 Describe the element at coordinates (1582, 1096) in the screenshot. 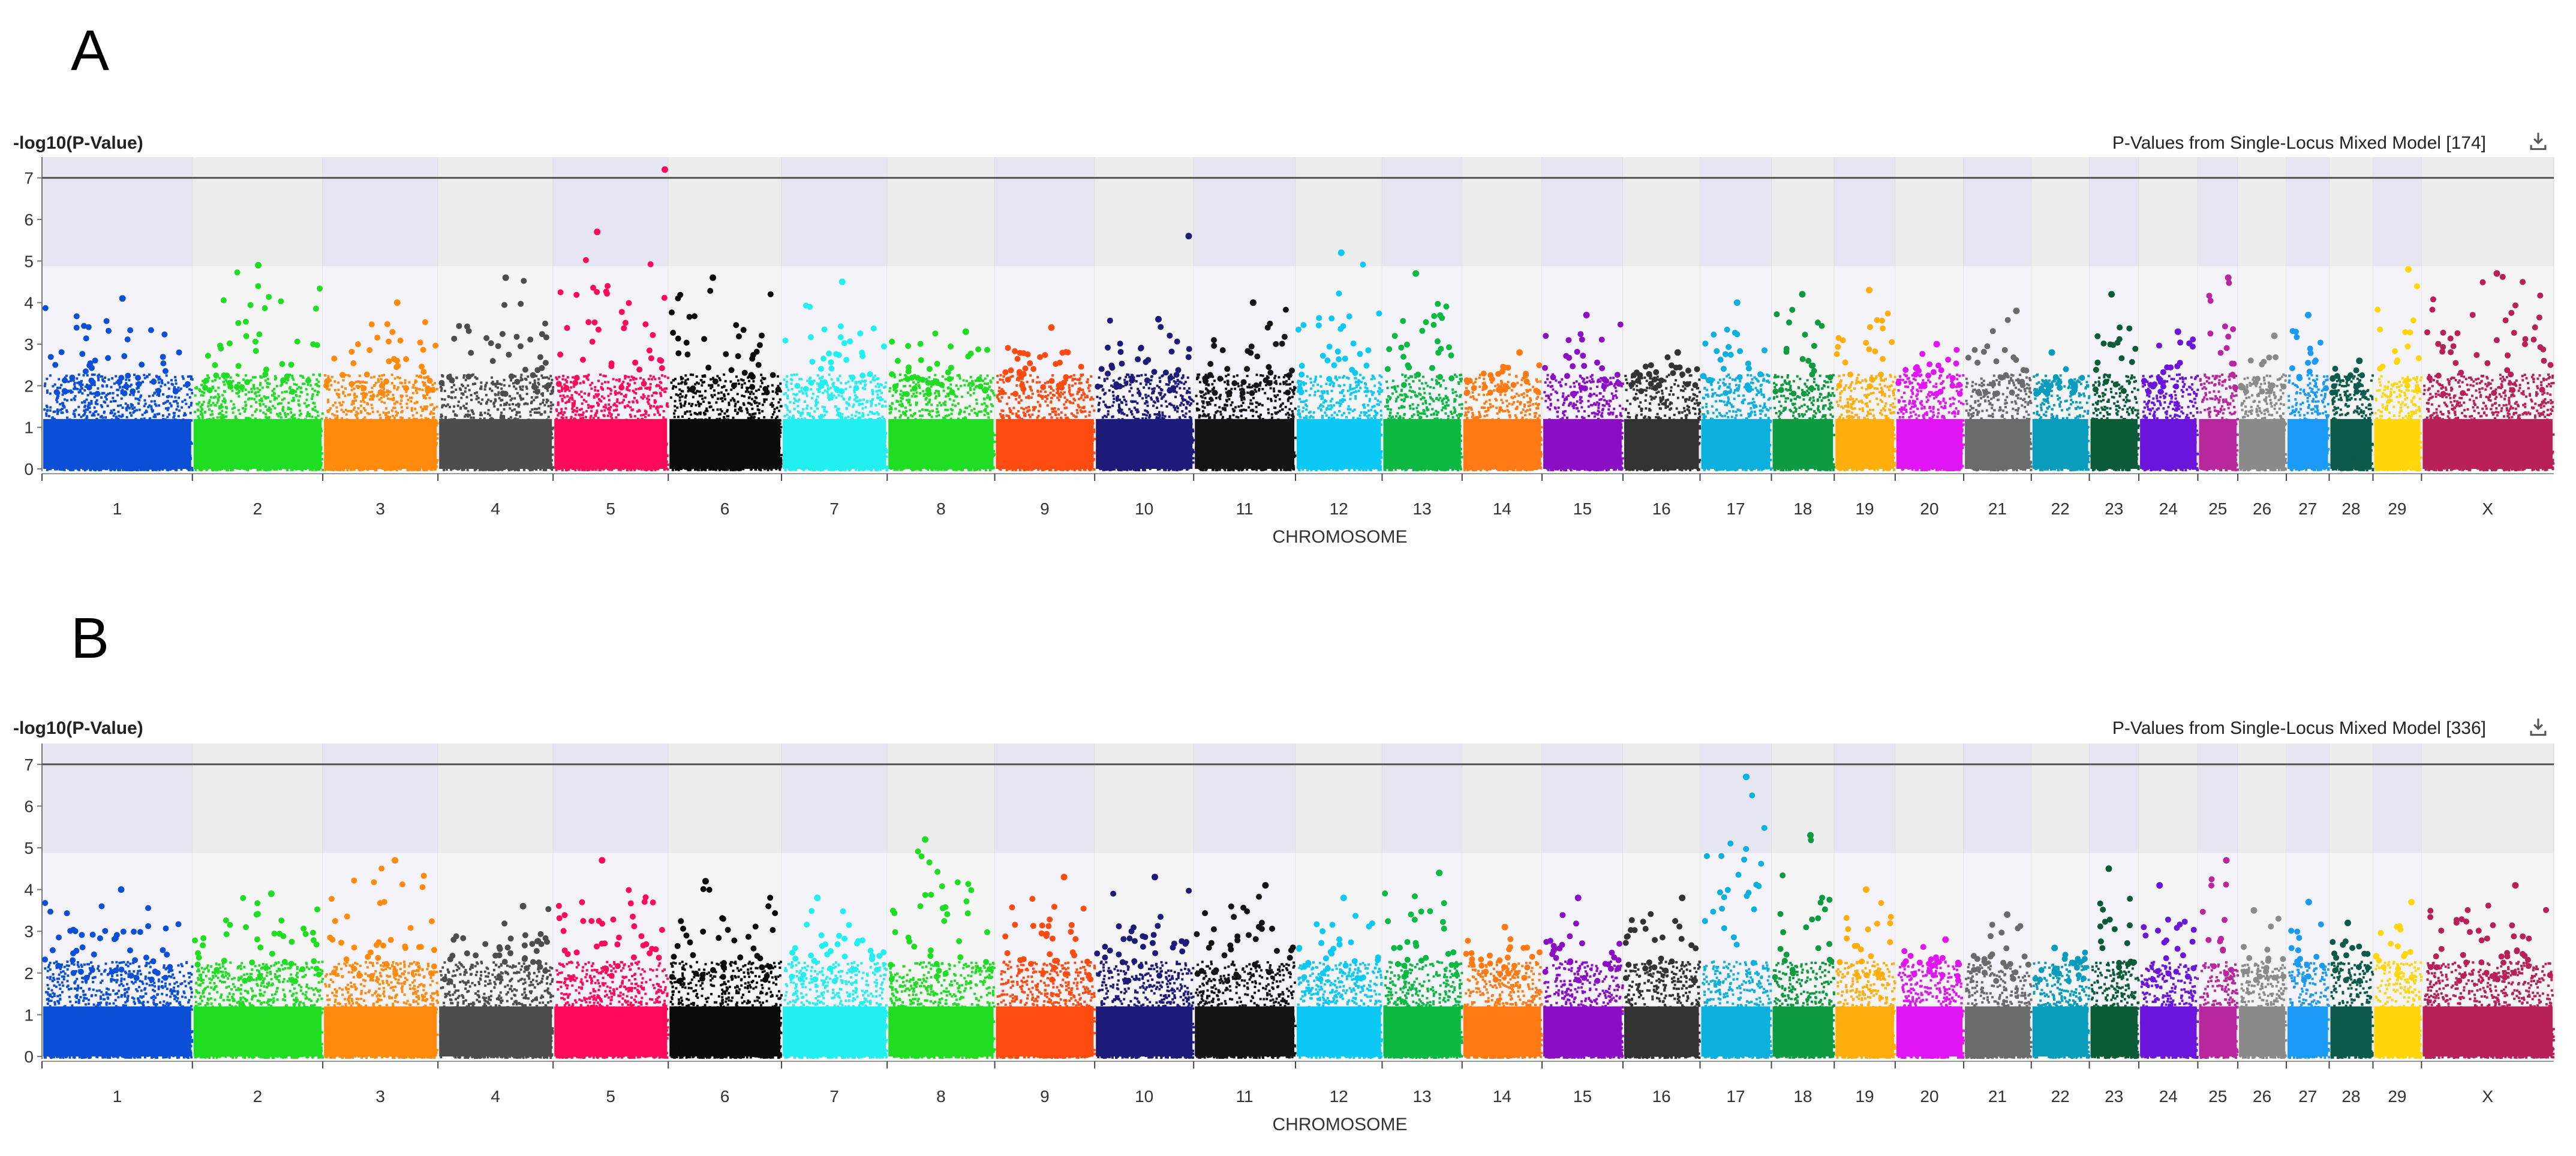

I see `chromosome-label: 15` at that location.